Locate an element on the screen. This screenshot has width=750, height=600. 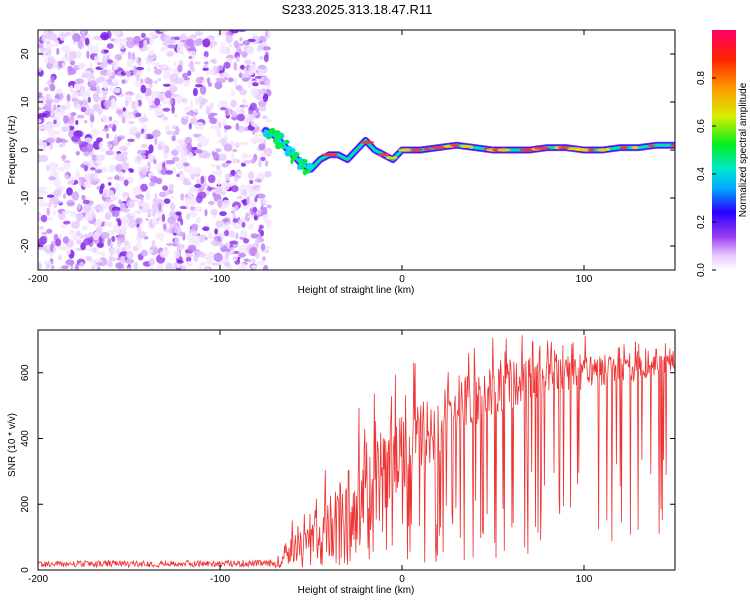
colorbar-tick-label: 0.8 is located at coordinates (701, 78).